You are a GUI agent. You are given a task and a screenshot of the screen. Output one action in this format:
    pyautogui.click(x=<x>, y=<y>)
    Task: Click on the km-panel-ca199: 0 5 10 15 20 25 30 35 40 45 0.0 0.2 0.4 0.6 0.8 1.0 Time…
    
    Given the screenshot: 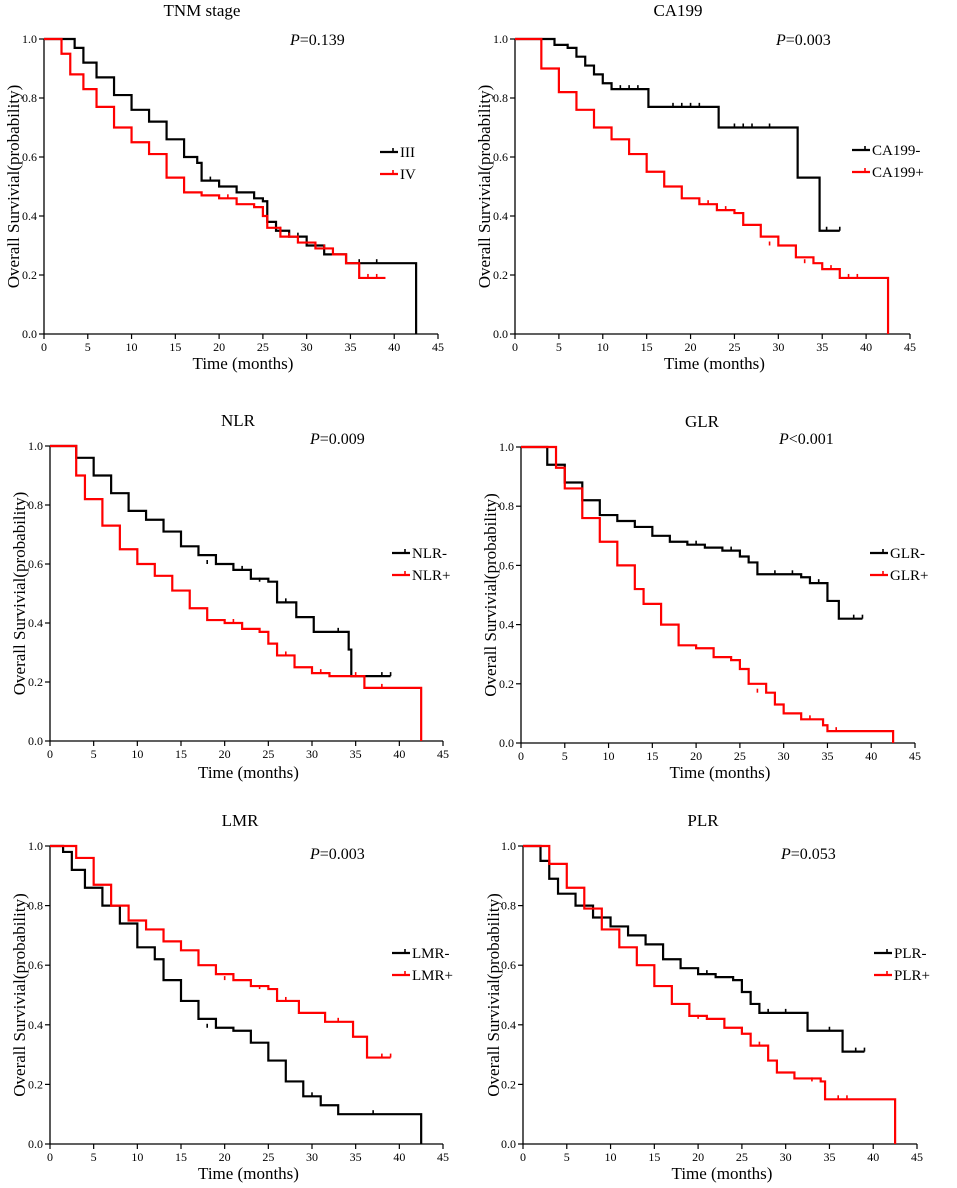 What is the action you would take?
    pyautogui.click(x=699, y=187)
    